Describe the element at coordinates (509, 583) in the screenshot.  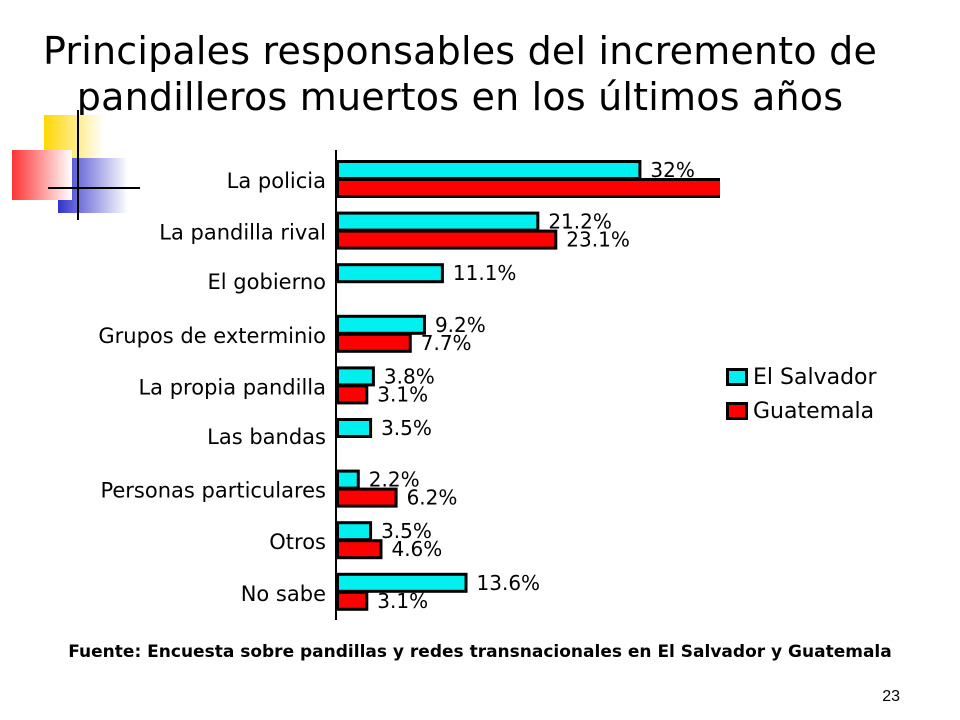
I see `data-label-el-salvador-no-sabe: 13.6%` at that location.